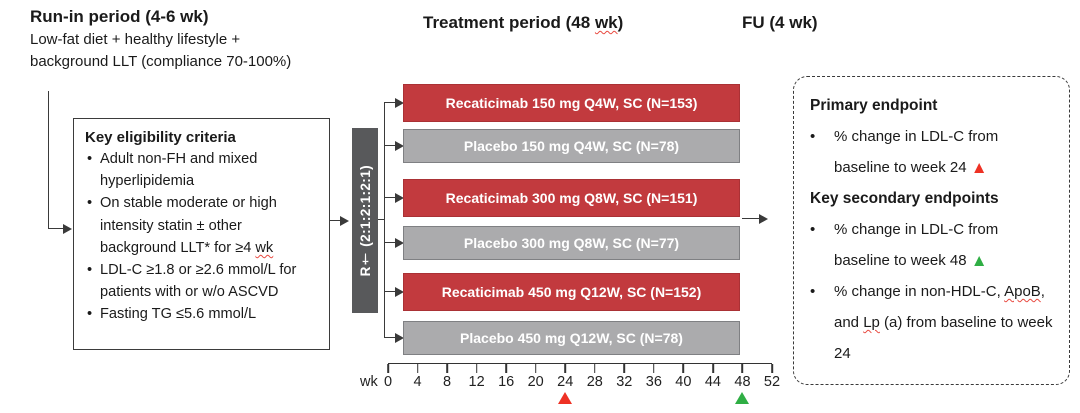 The image size is (1080, 413). Describe the element at coordinates (264, 247) in the screenshot. I see `eligibility-item-wavy: wk` at that location.